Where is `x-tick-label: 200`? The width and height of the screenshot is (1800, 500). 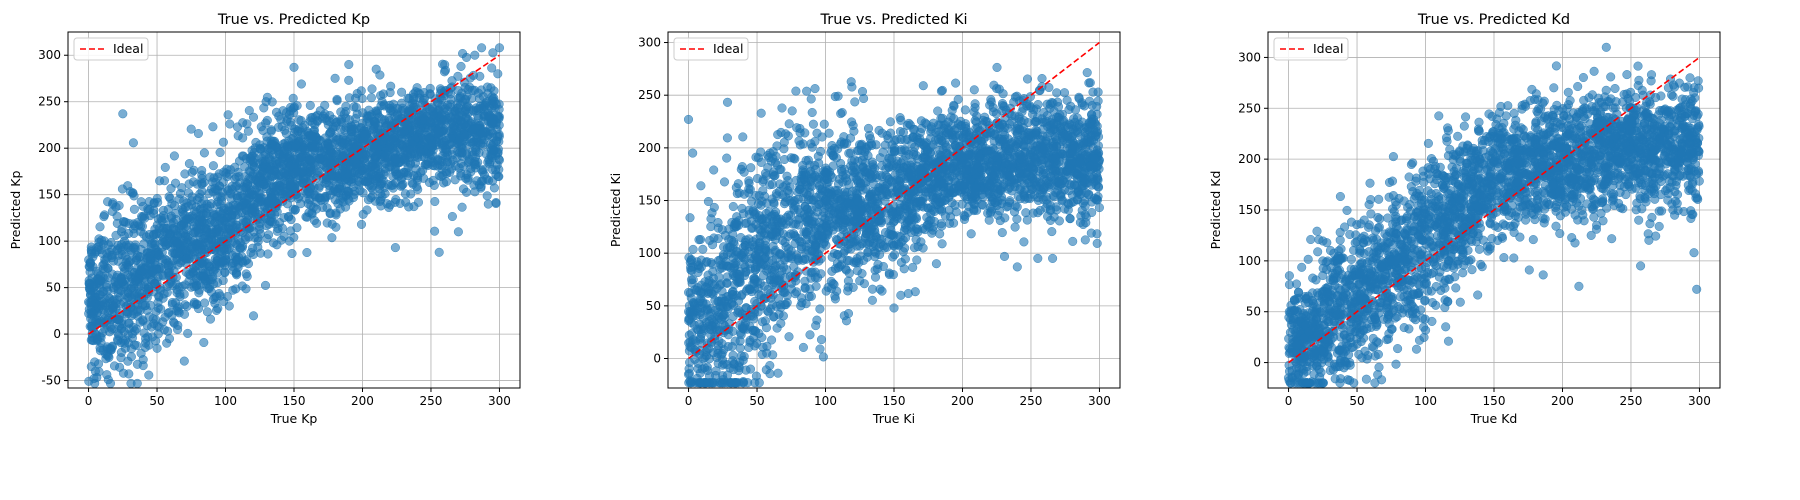
x-tick-label: 200 is located at coordinates (362, 401).